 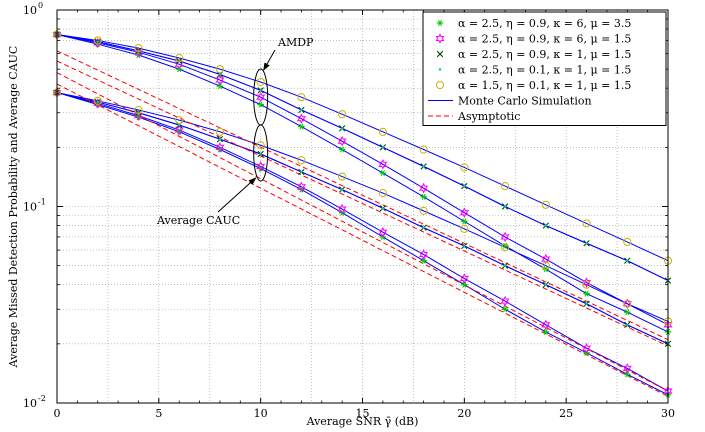 What do you see at coordinates (40, 5) in the screenshot?
I see `y-tick-exponent: 0` at bounding box center [40, 5].